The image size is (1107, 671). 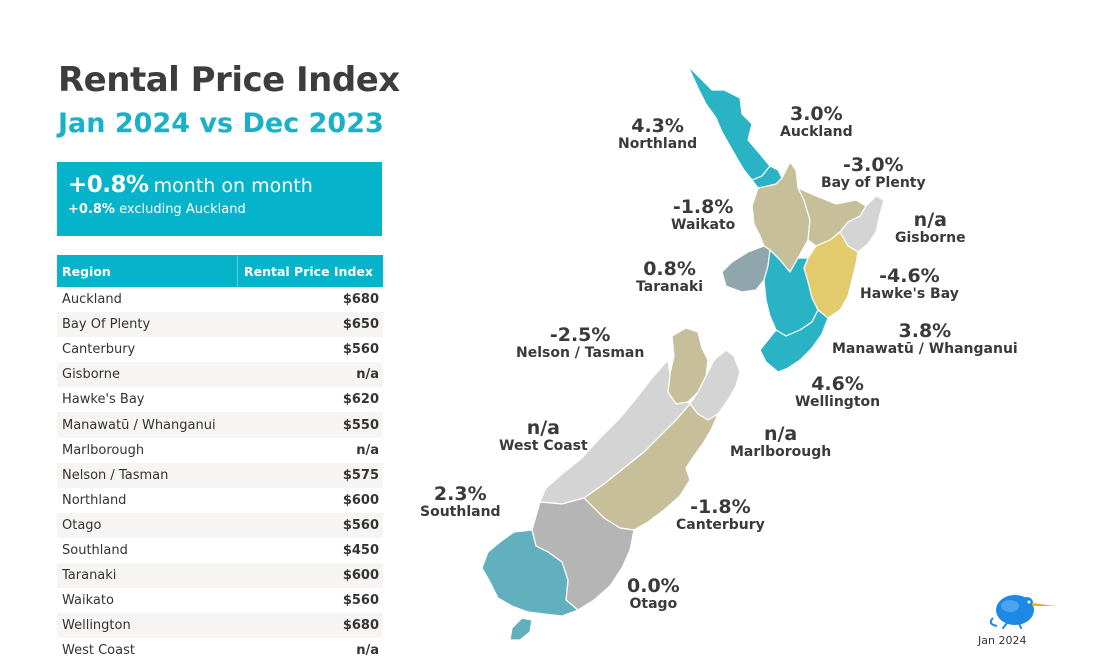 I want to click on region-name: Otago, so click(x=653, y=604).